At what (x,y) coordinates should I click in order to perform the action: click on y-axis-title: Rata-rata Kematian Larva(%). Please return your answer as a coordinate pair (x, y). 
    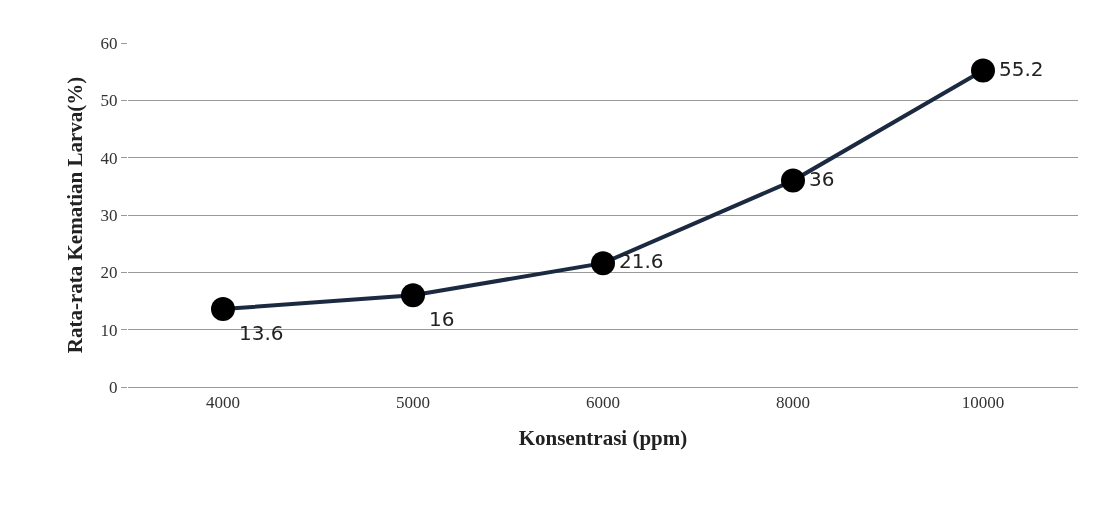
    Looking at the image, I should click on (74, 215).